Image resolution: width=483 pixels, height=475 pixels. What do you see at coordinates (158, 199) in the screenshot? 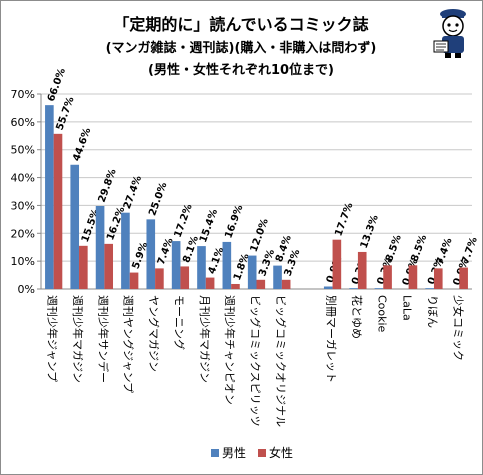
I see `data-label: 25.0%` at bounding box center [158, 199].